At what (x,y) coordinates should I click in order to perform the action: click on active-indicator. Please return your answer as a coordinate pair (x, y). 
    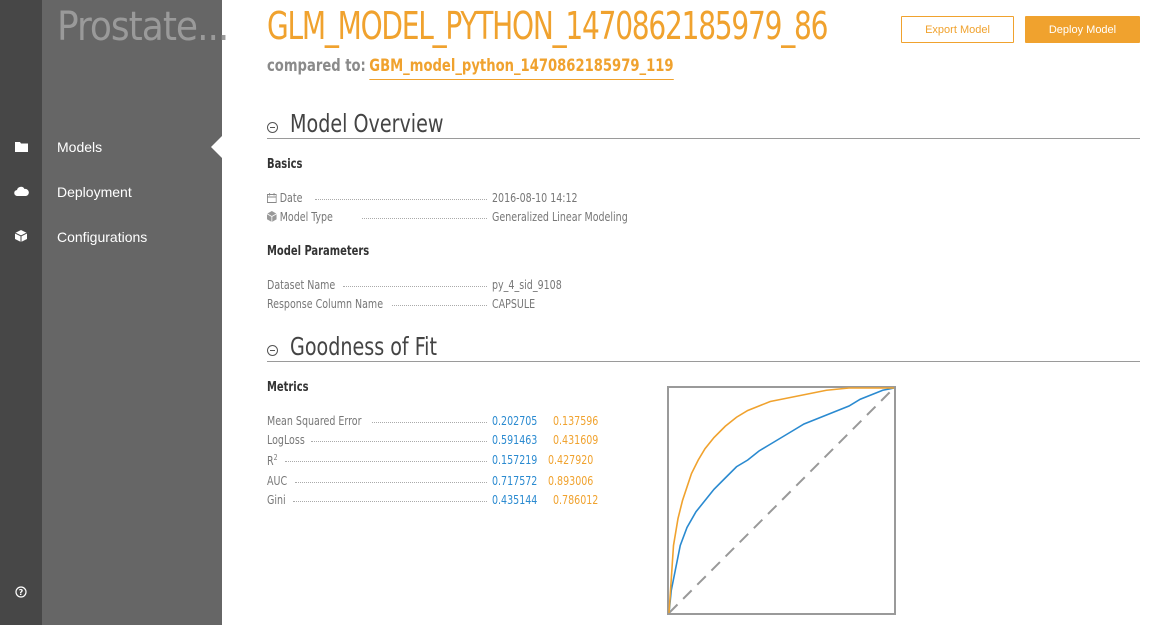
    Looking at the image, I should click on (216, 147).